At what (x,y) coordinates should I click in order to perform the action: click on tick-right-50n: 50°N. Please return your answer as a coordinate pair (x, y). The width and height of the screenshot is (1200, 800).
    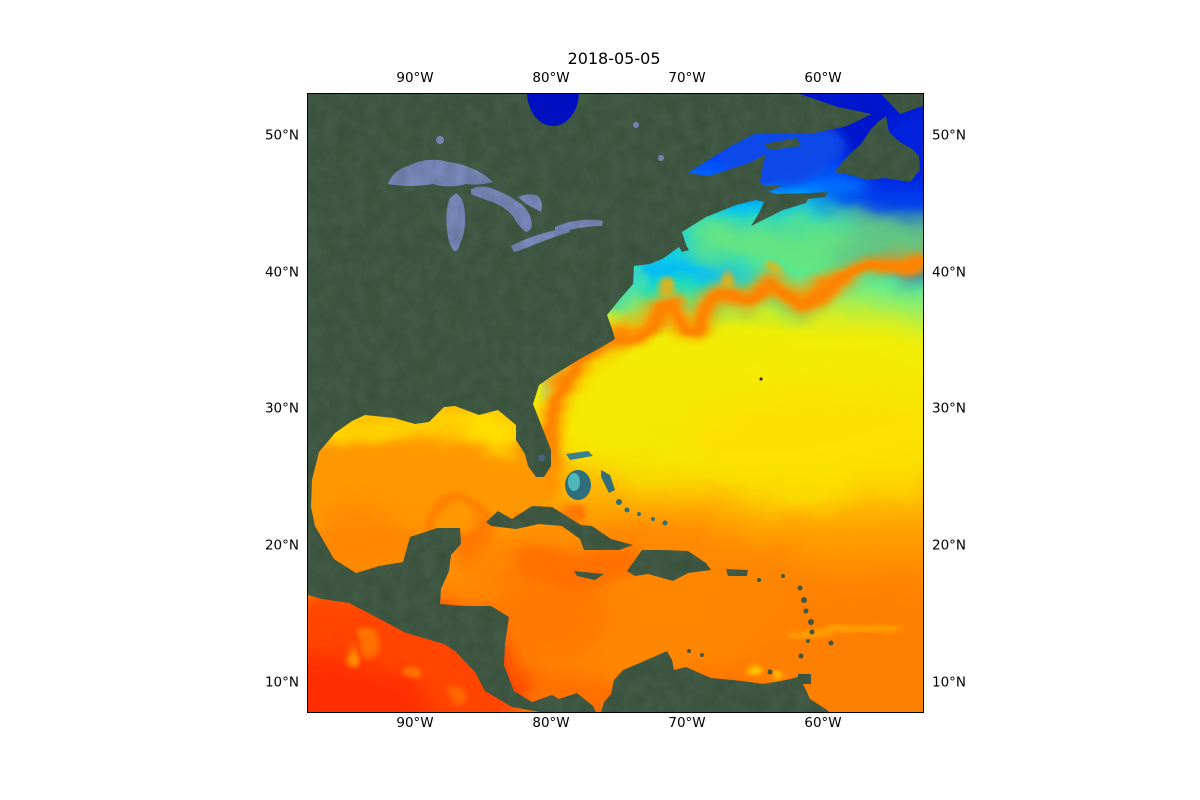
    Looking at the image, I should click on (949, 135).